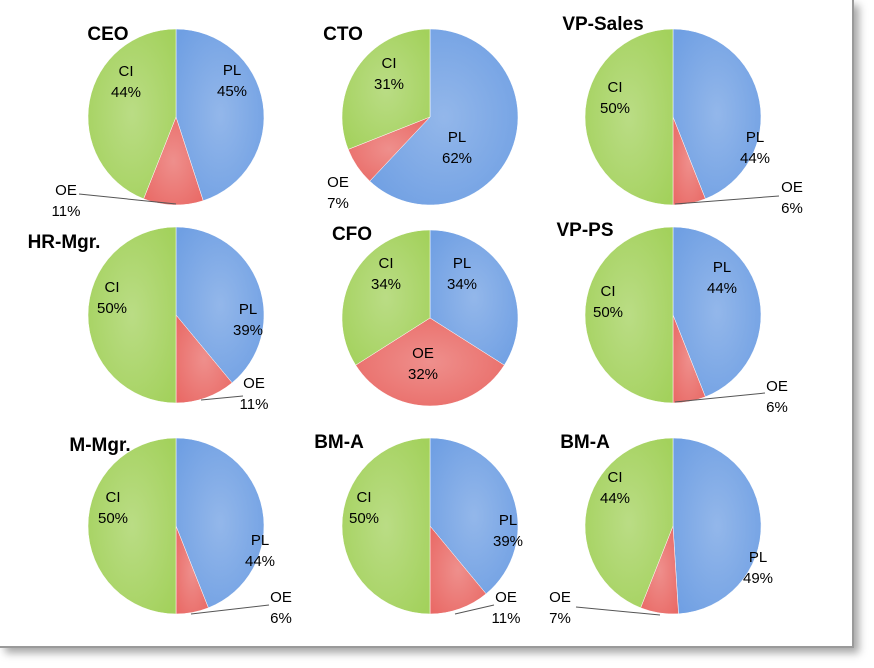 The image size is (874, 668). Describe the element at coordinates (584, 230) in the screenshot. I see `pie-title: VP-PS` at that location.